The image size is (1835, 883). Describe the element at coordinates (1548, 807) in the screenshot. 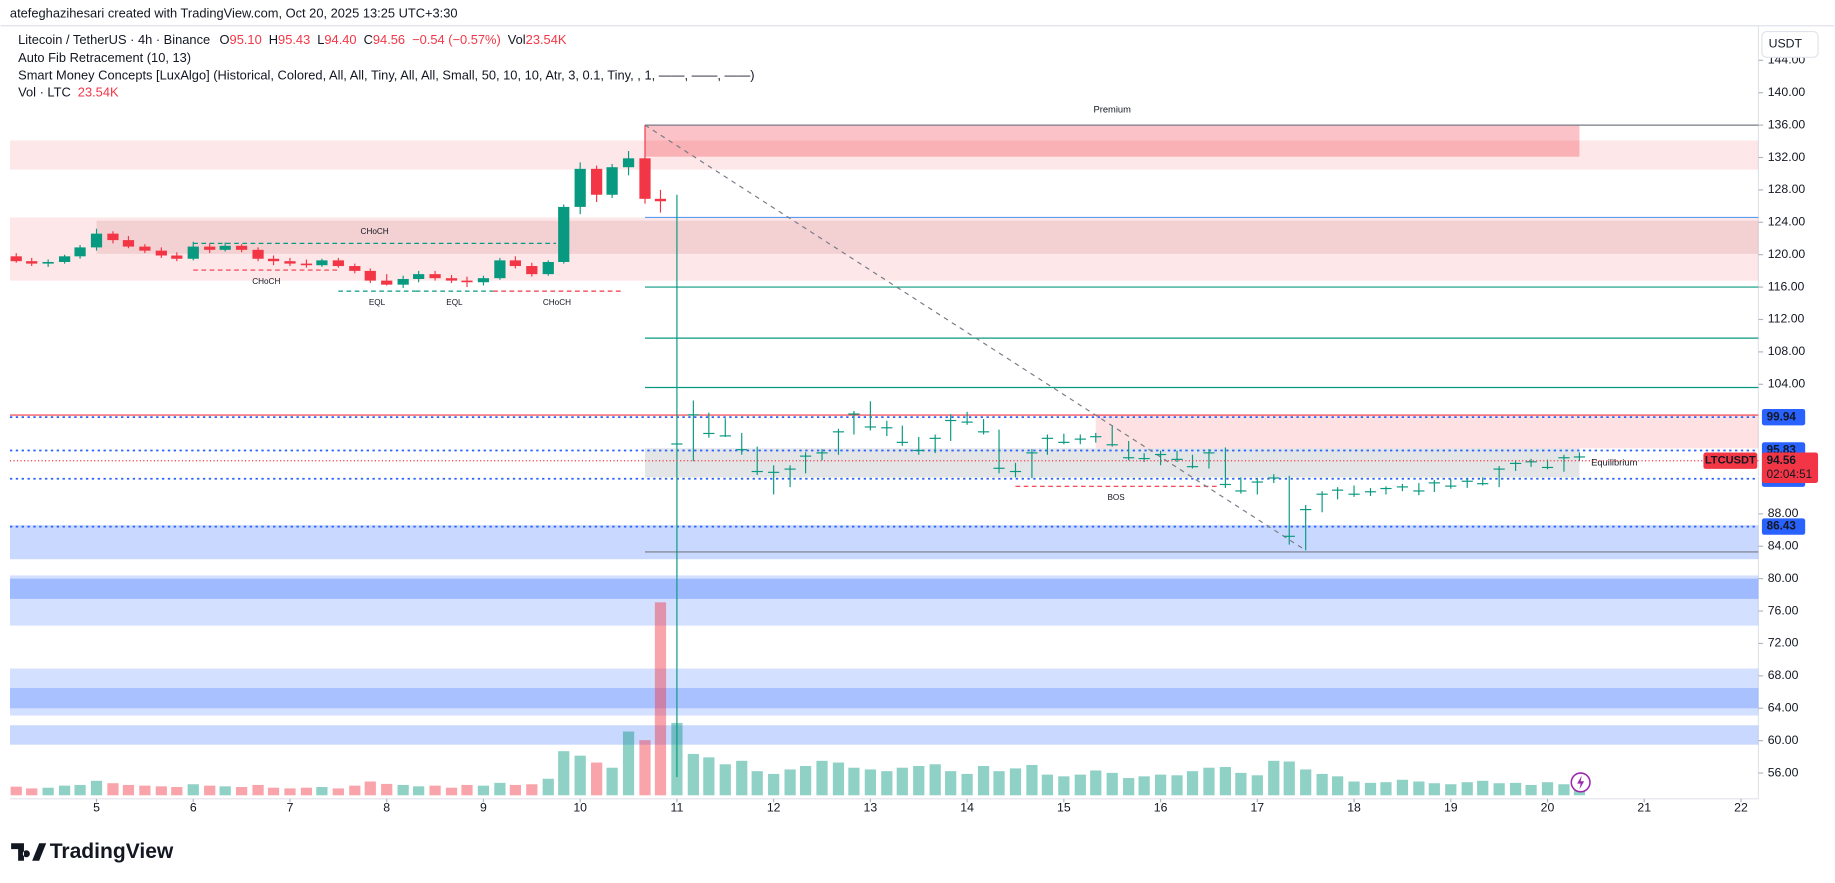

I see `x-tick-label: 20` at that location.